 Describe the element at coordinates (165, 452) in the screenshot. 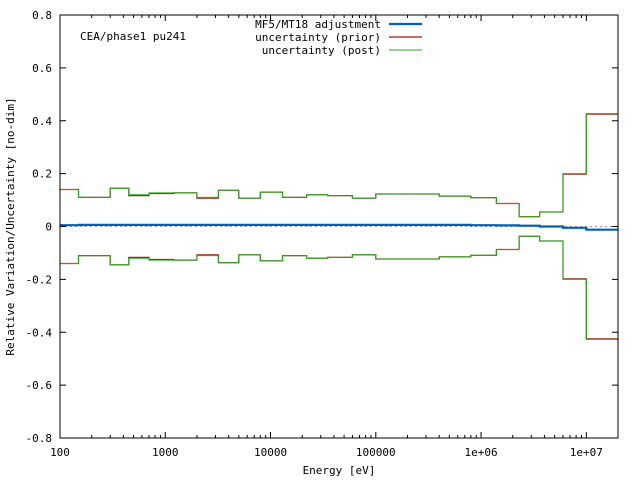

I see `x-tick-label: 1000` at that location.